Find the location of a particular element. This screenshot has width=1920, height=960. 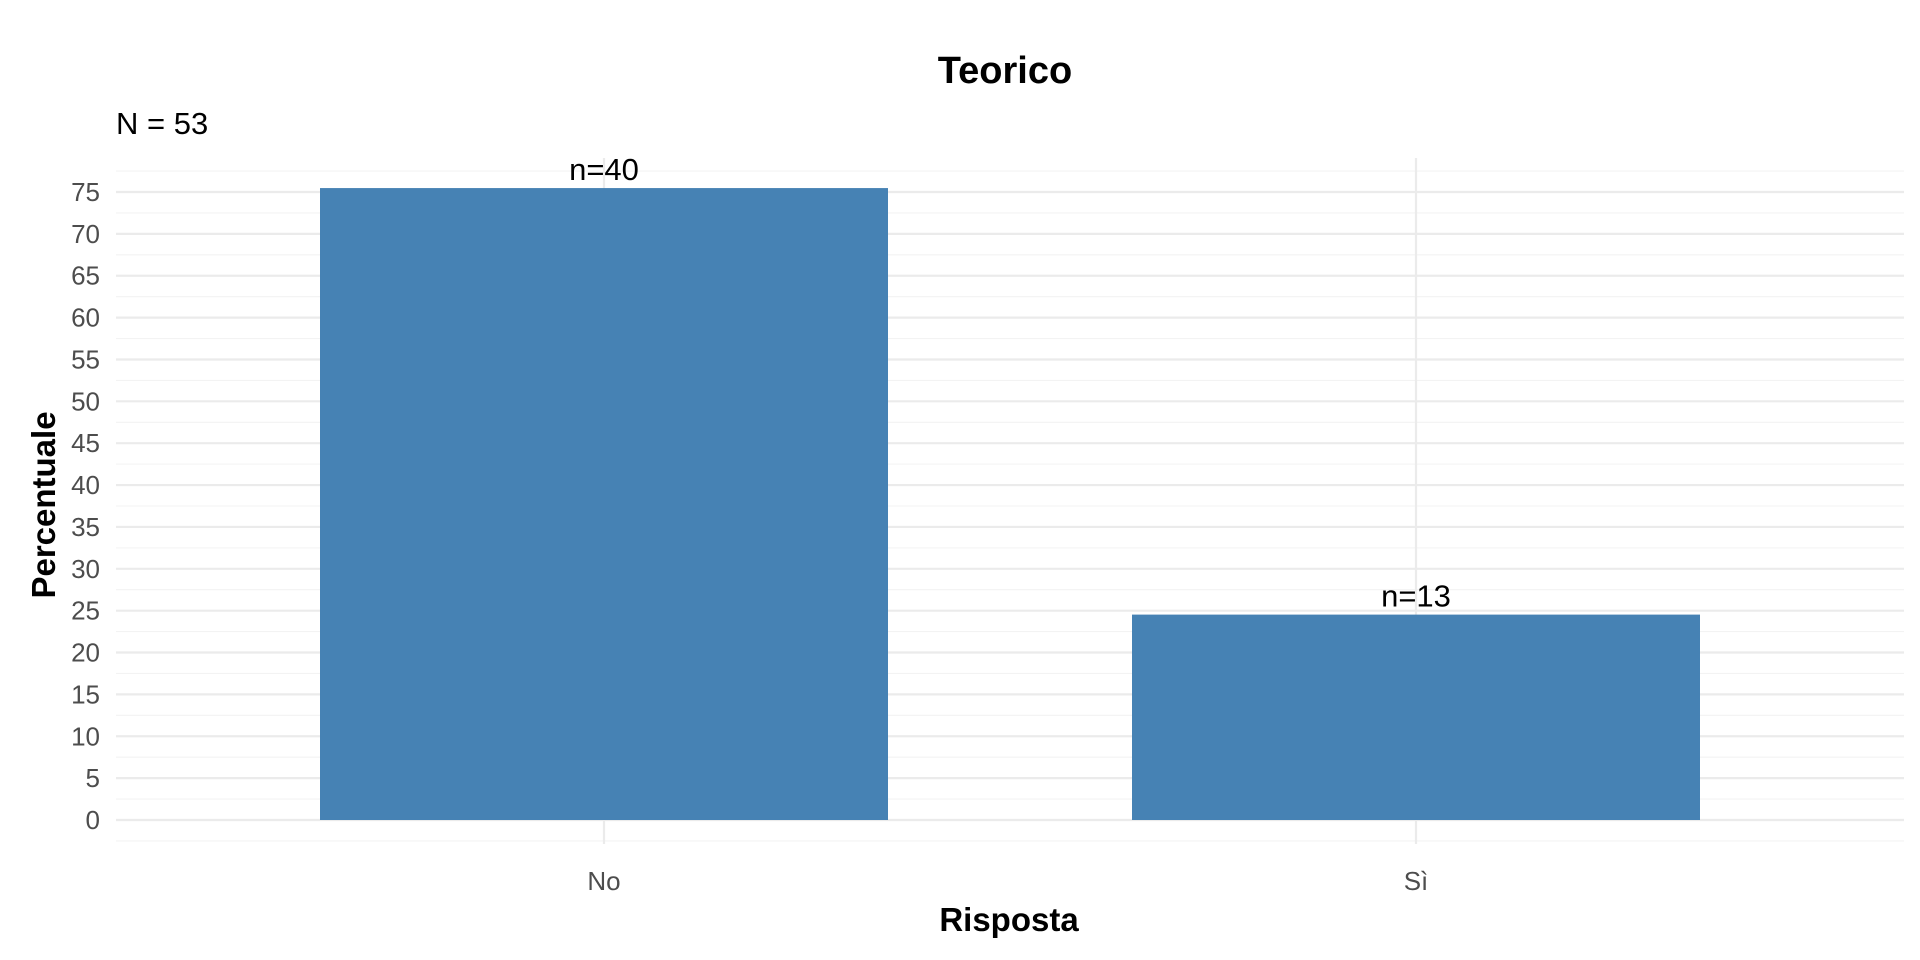

y-tick-label: 45 is located at coordinates (85, 443).